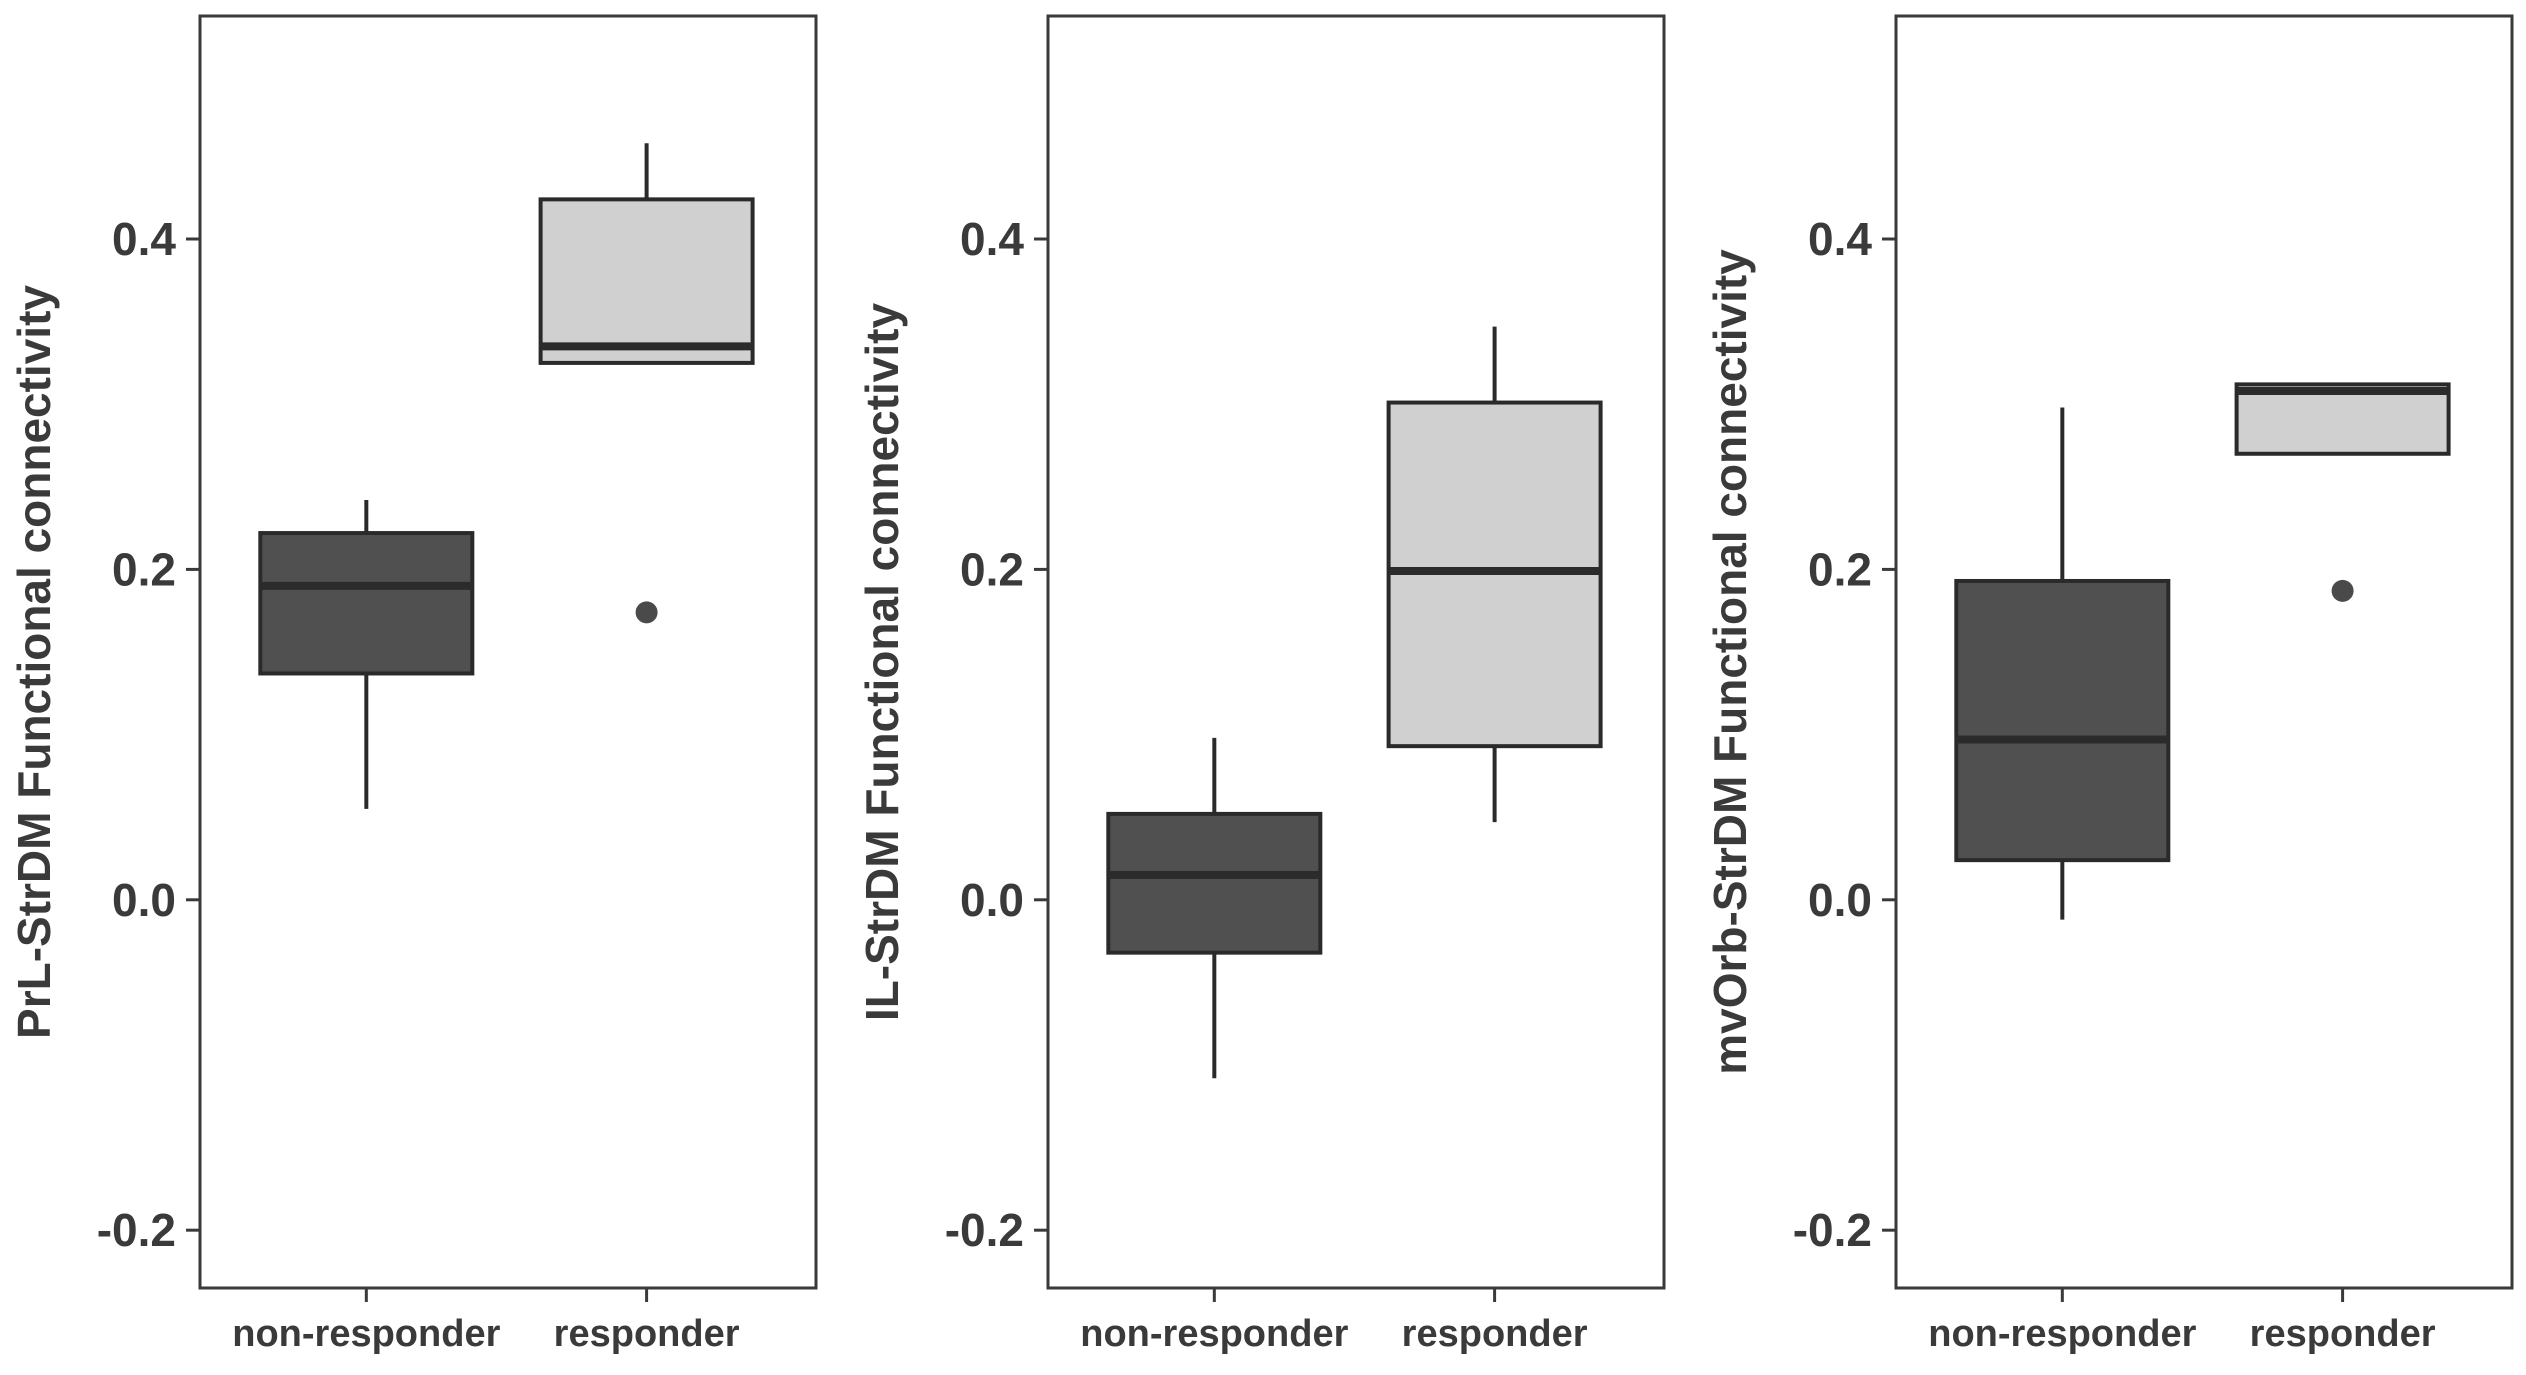 The height and width of the screenshot is (1375, 2526). What do you see at coordinates (1730, 662) in the screenshot?
I see `y-axis-title: mvOrb-StrDM Functional connectivity` at bounding box center [1730, 662].